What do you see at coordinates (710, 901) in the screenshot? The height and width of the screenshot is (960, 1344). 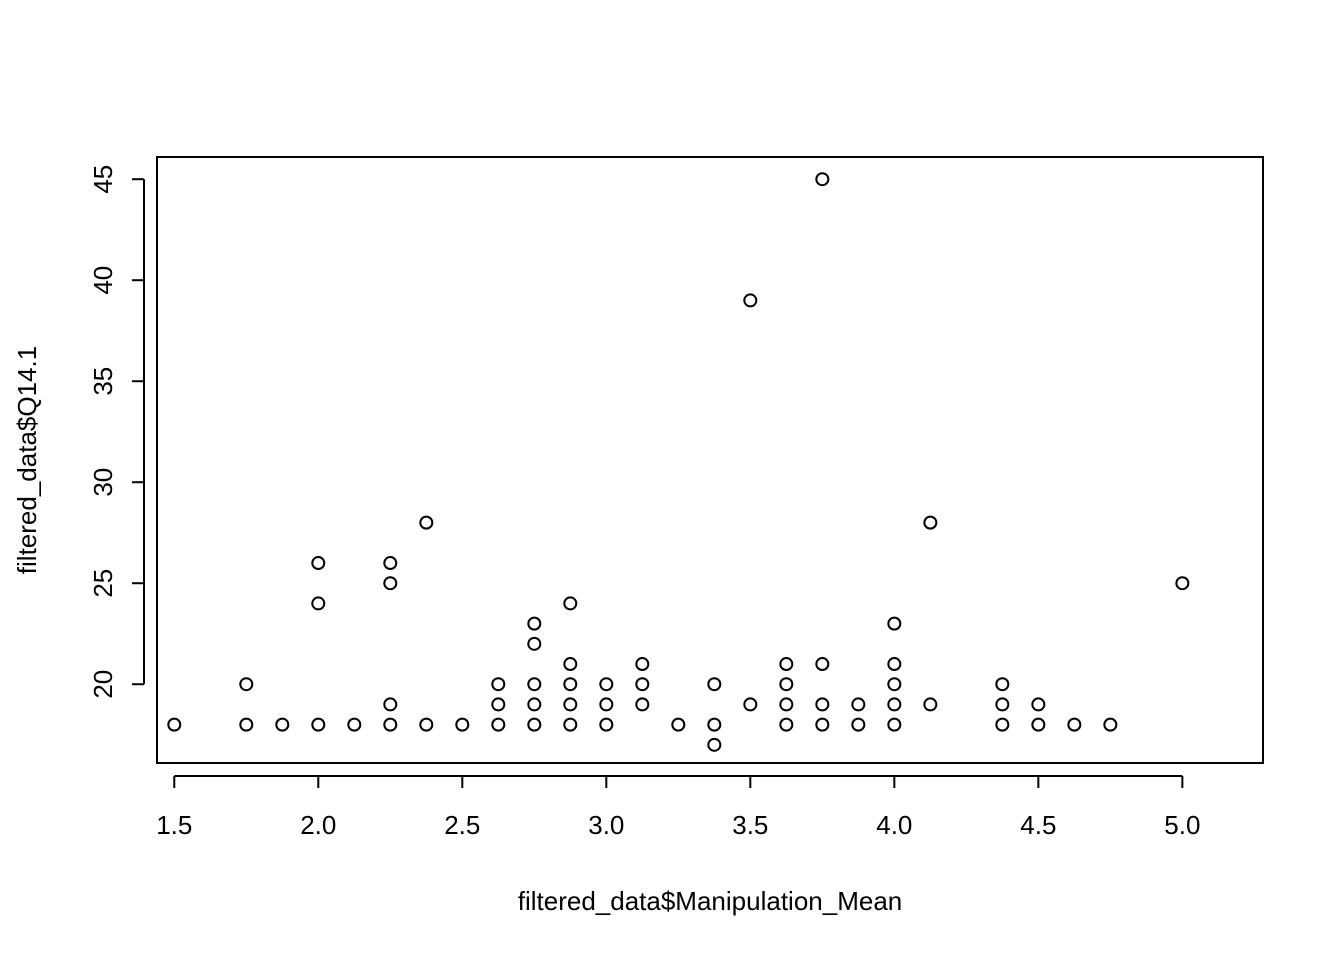 I see `x-axis-title: filtered_data$Manipulation_Mean` at bounding box center [710, 901].